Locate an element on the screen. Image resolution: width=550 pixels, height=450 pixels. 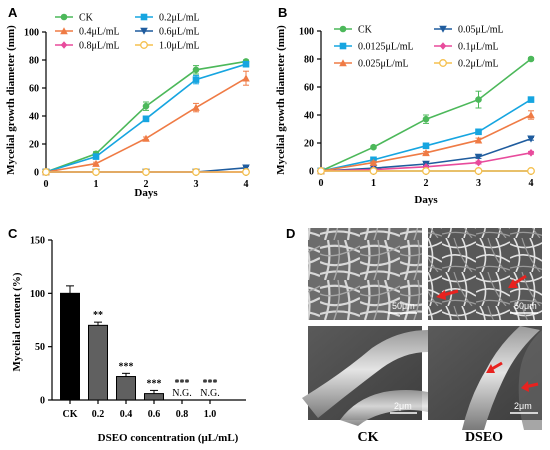
series-ck is located at coordinates (426, 115).